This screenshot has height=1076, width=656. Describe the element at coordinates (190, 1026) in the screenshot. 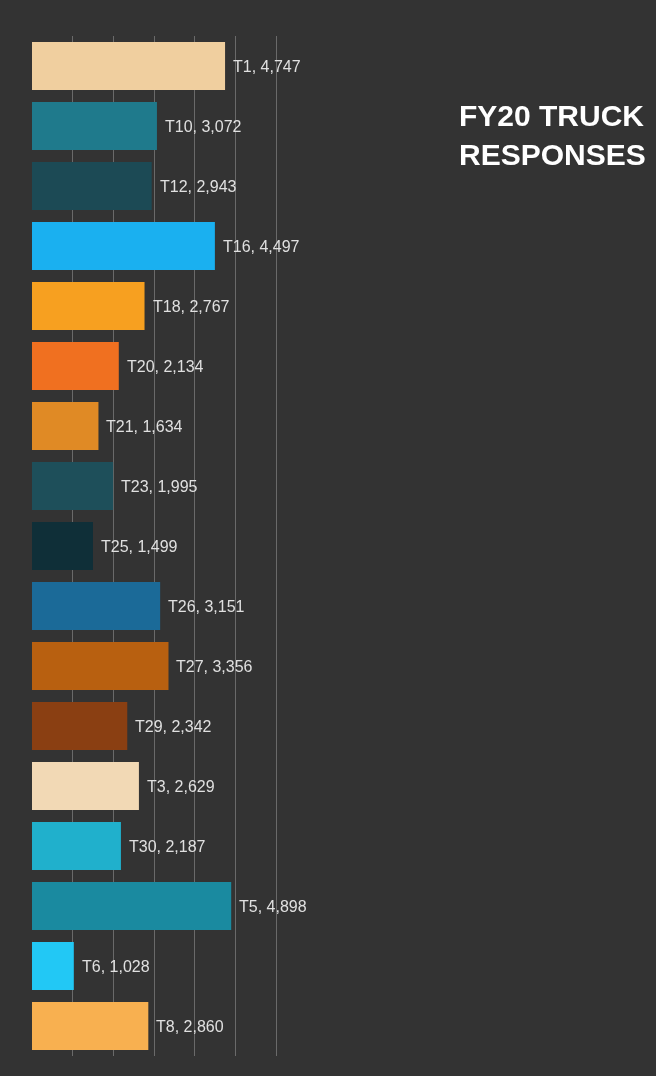

I see `data-label: T8, 2,860` at that location.